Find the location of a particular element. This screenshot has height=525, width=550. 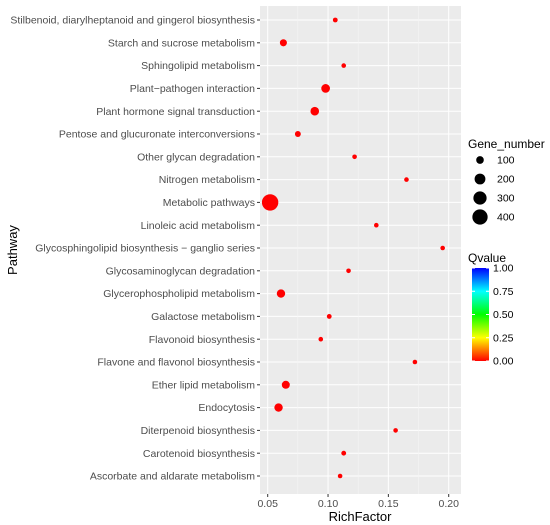

x-tick-label: 0.05 is located at coordinates (267, 504).